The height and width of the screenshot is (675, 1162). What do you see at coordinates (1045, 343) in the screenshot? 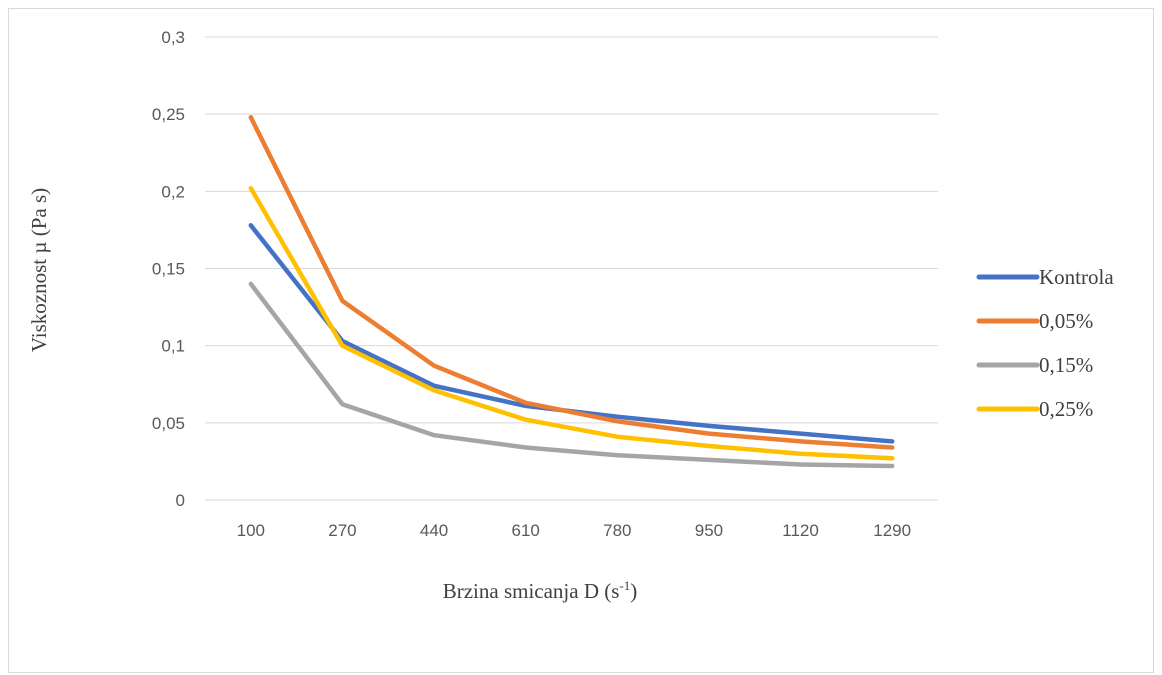
I see `legend: Kontrola 0,05% 0,15% 0,25%` at bounding box center [1045, 343].